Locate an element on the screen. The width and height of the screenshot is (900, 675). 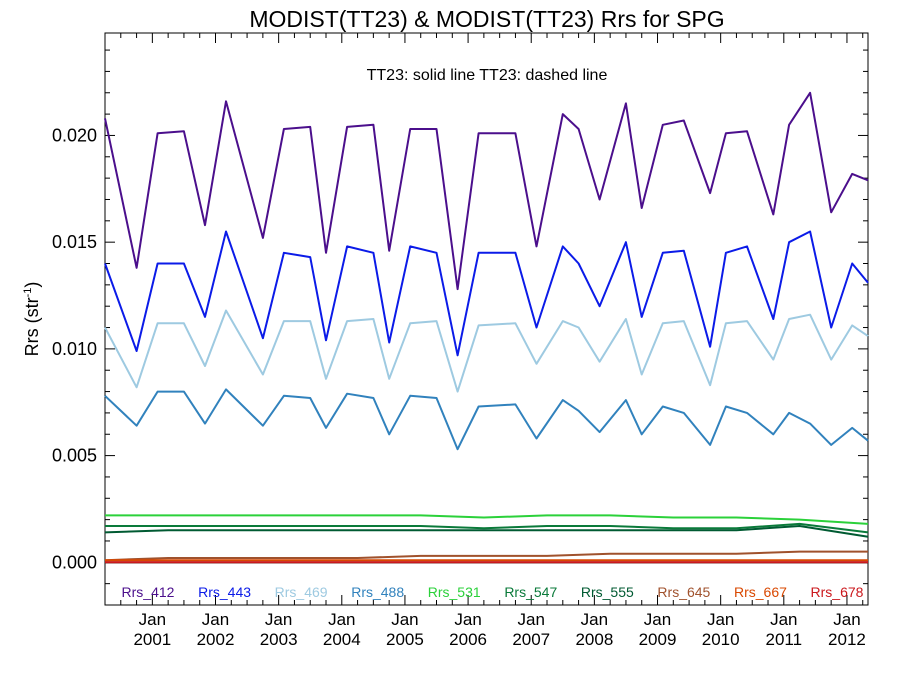
x-tick-year: 2010 is located at coordinates (721, 639).